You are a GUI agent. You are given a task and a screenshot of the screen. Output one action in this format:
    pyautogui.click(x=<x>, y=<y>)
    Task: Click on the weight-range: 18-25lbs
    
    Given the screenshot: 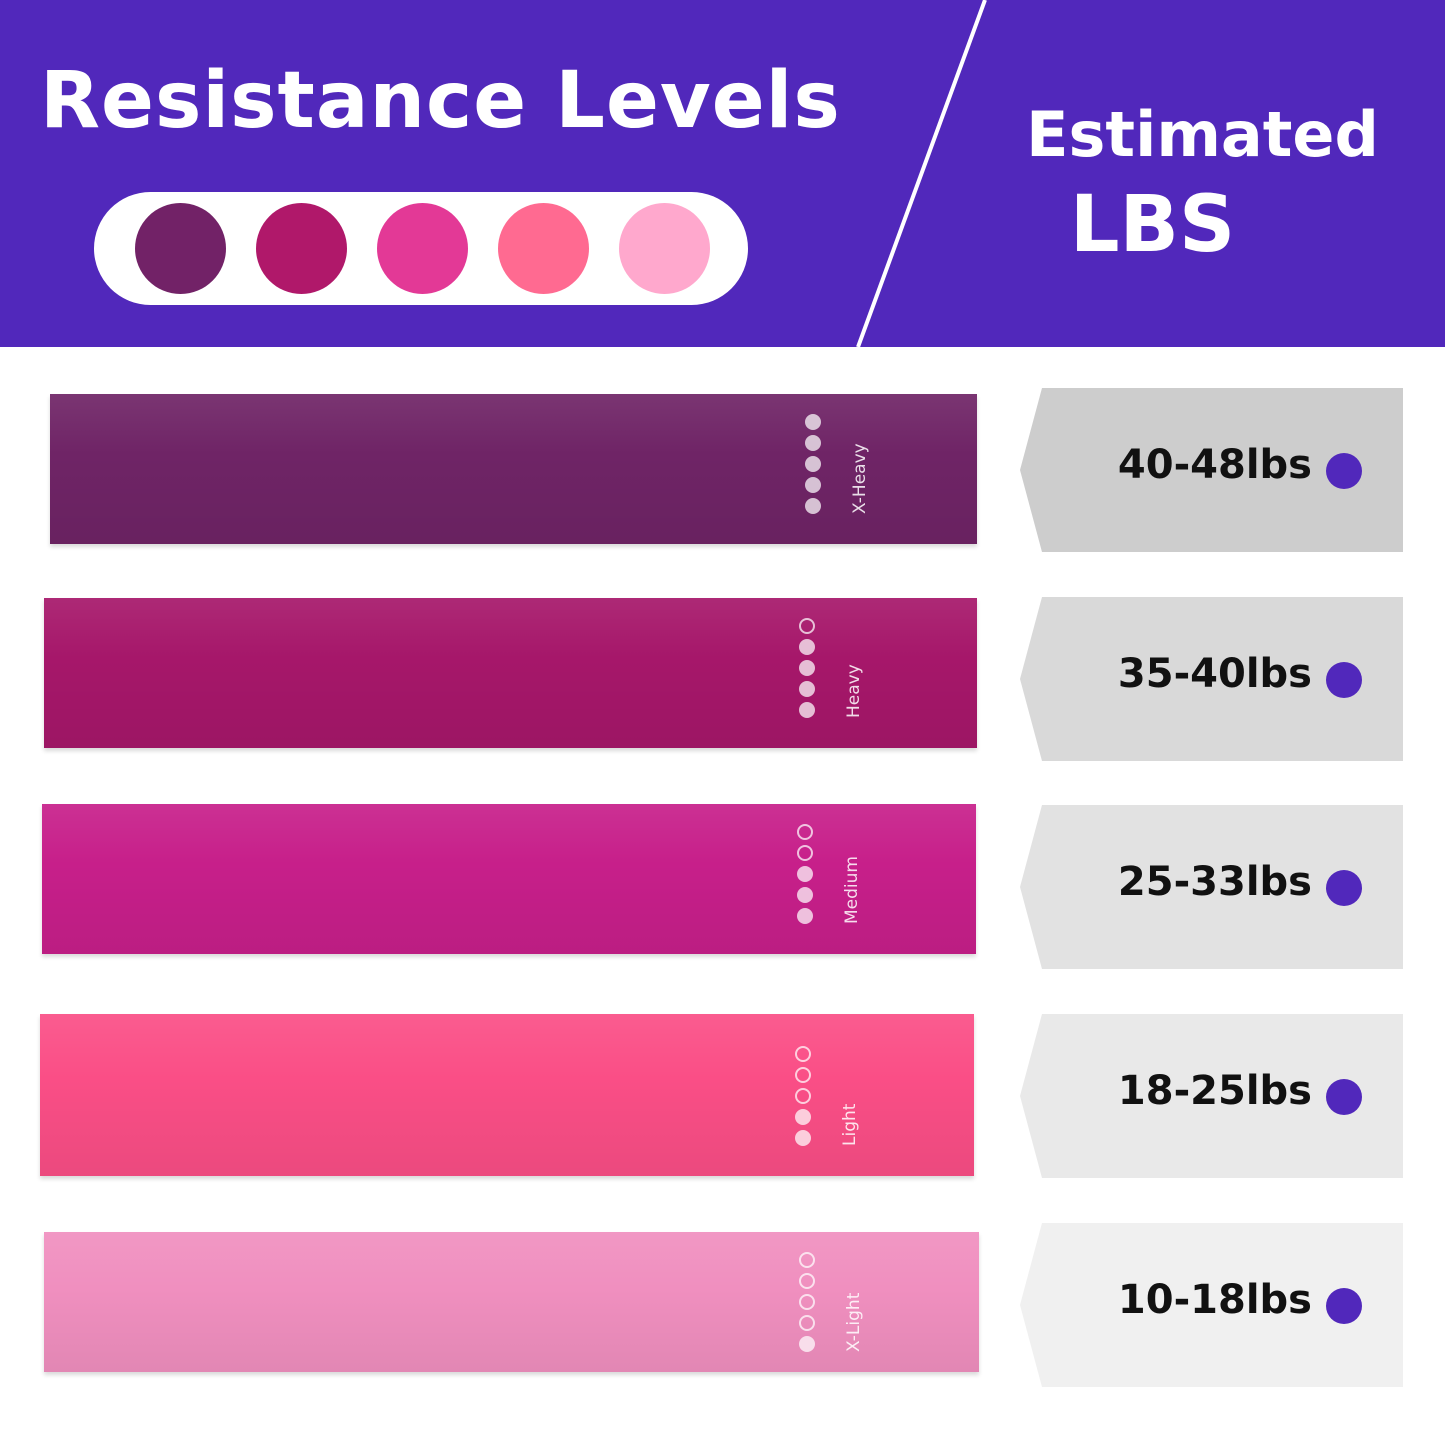 What is the action you would take?
    pyautogui.click(x=1214, y=1091)
    